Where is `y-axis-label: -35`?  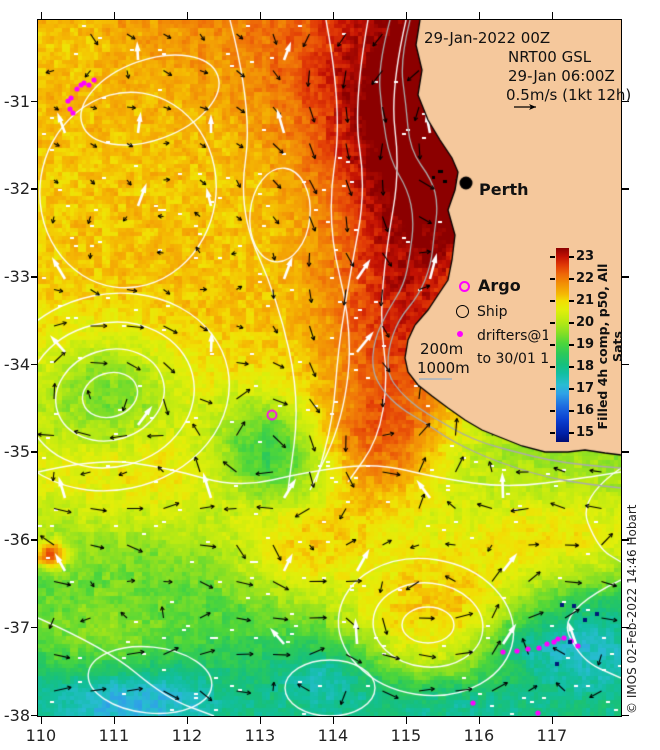 y-axis-label: -35 is located at coordinates (16, 452).